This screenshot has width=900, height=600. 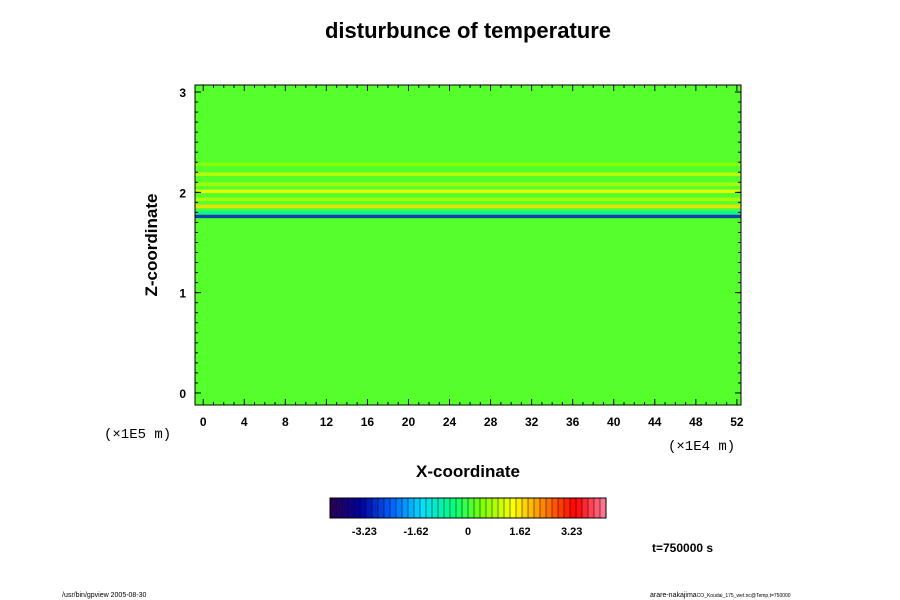 I want to click on colorbar-tick-label: 0, so click(x=468, y=532).